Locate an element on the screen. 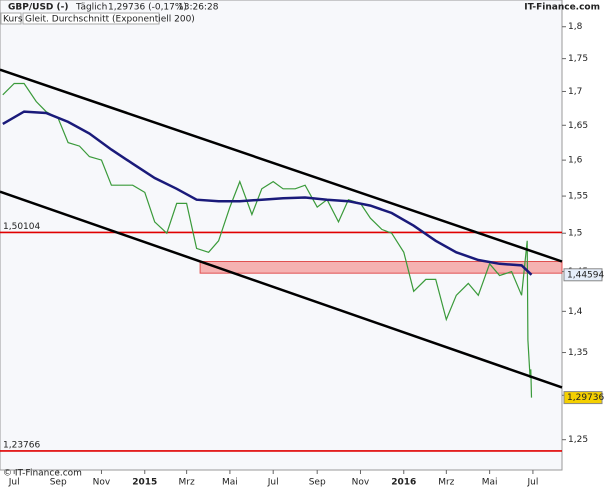 This screenshot has width=605, height=494. support-zone is located at coordinates (381, 267).